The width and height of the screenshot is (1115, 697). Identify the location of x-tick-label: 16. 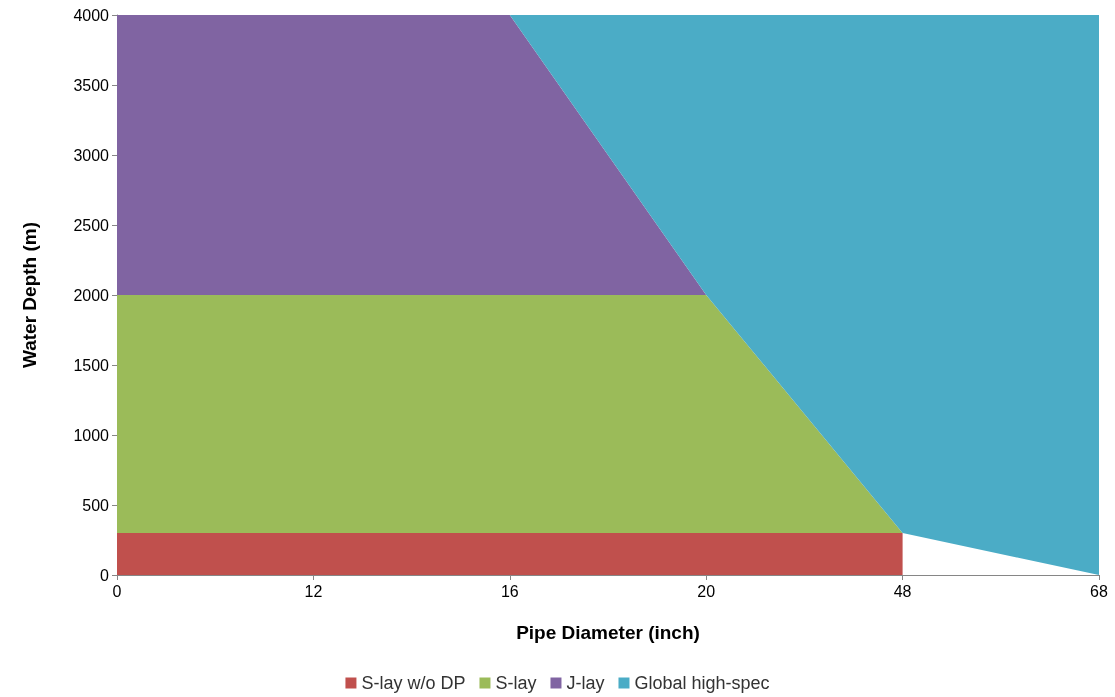
(509, 591).